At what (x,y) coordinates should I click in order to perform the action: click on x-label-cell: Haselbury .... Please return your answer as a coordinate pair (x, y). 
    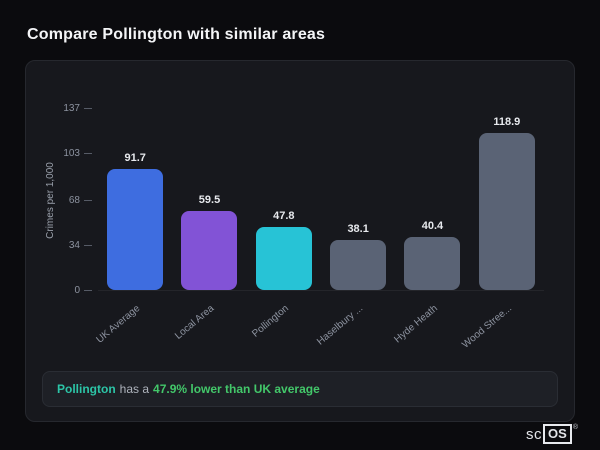
    Looking at the image, I should click on (355, 324).